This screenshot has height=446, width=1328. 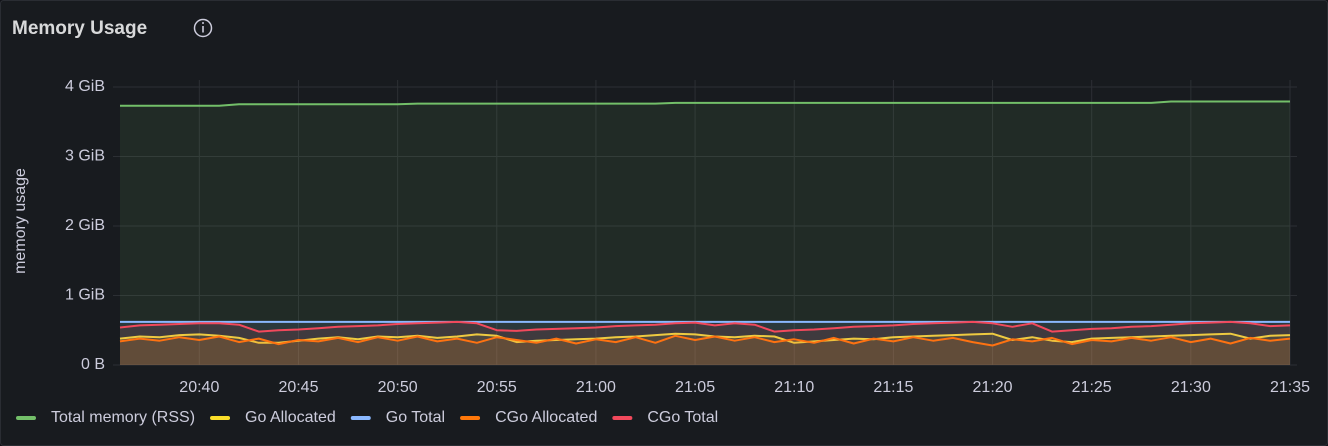 I want to click on legend-label: Go Total, so click(x=415, y=417).